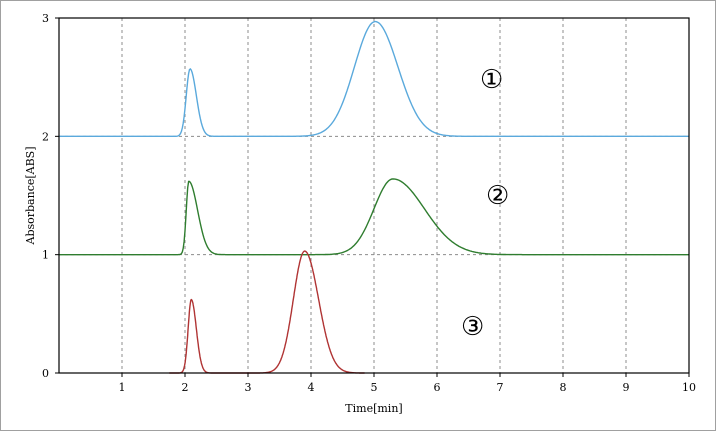 This screenshot has width=716, height=431. Describe the element at coordinates (185, 387) in the screenshot. I see `x-tick-label: 2` at that location.